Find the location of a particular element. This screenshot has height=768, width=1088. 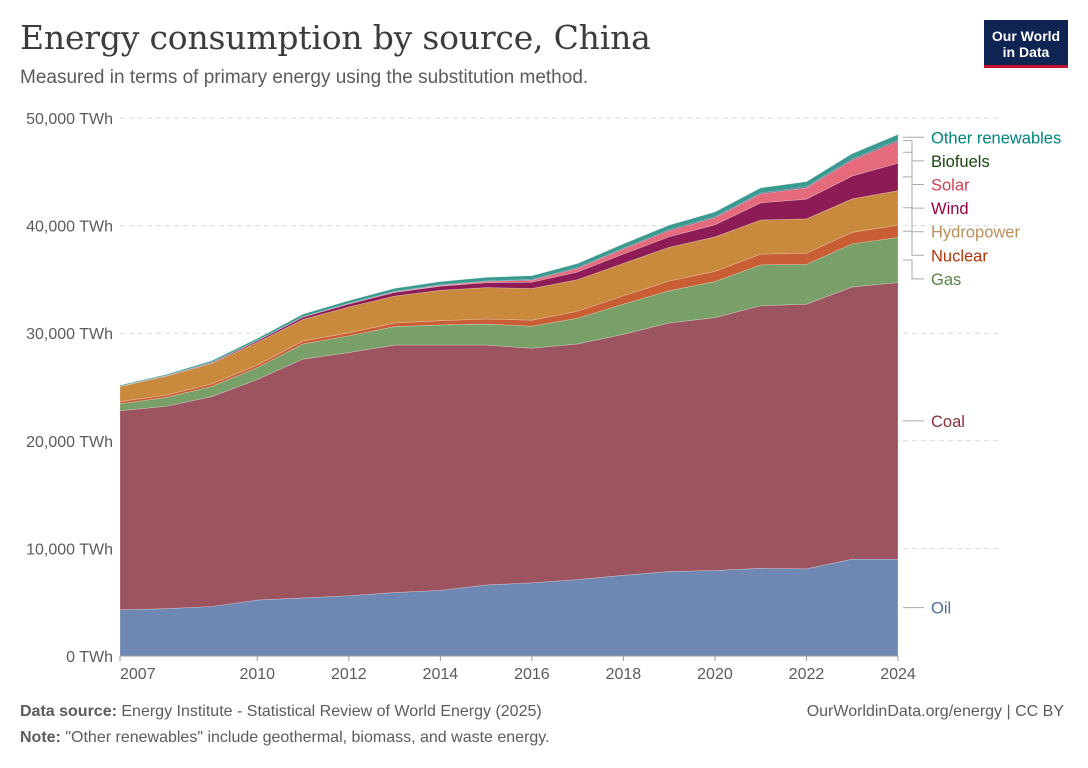

x-tick-label: 2020 is located at coordinates (715, 674).